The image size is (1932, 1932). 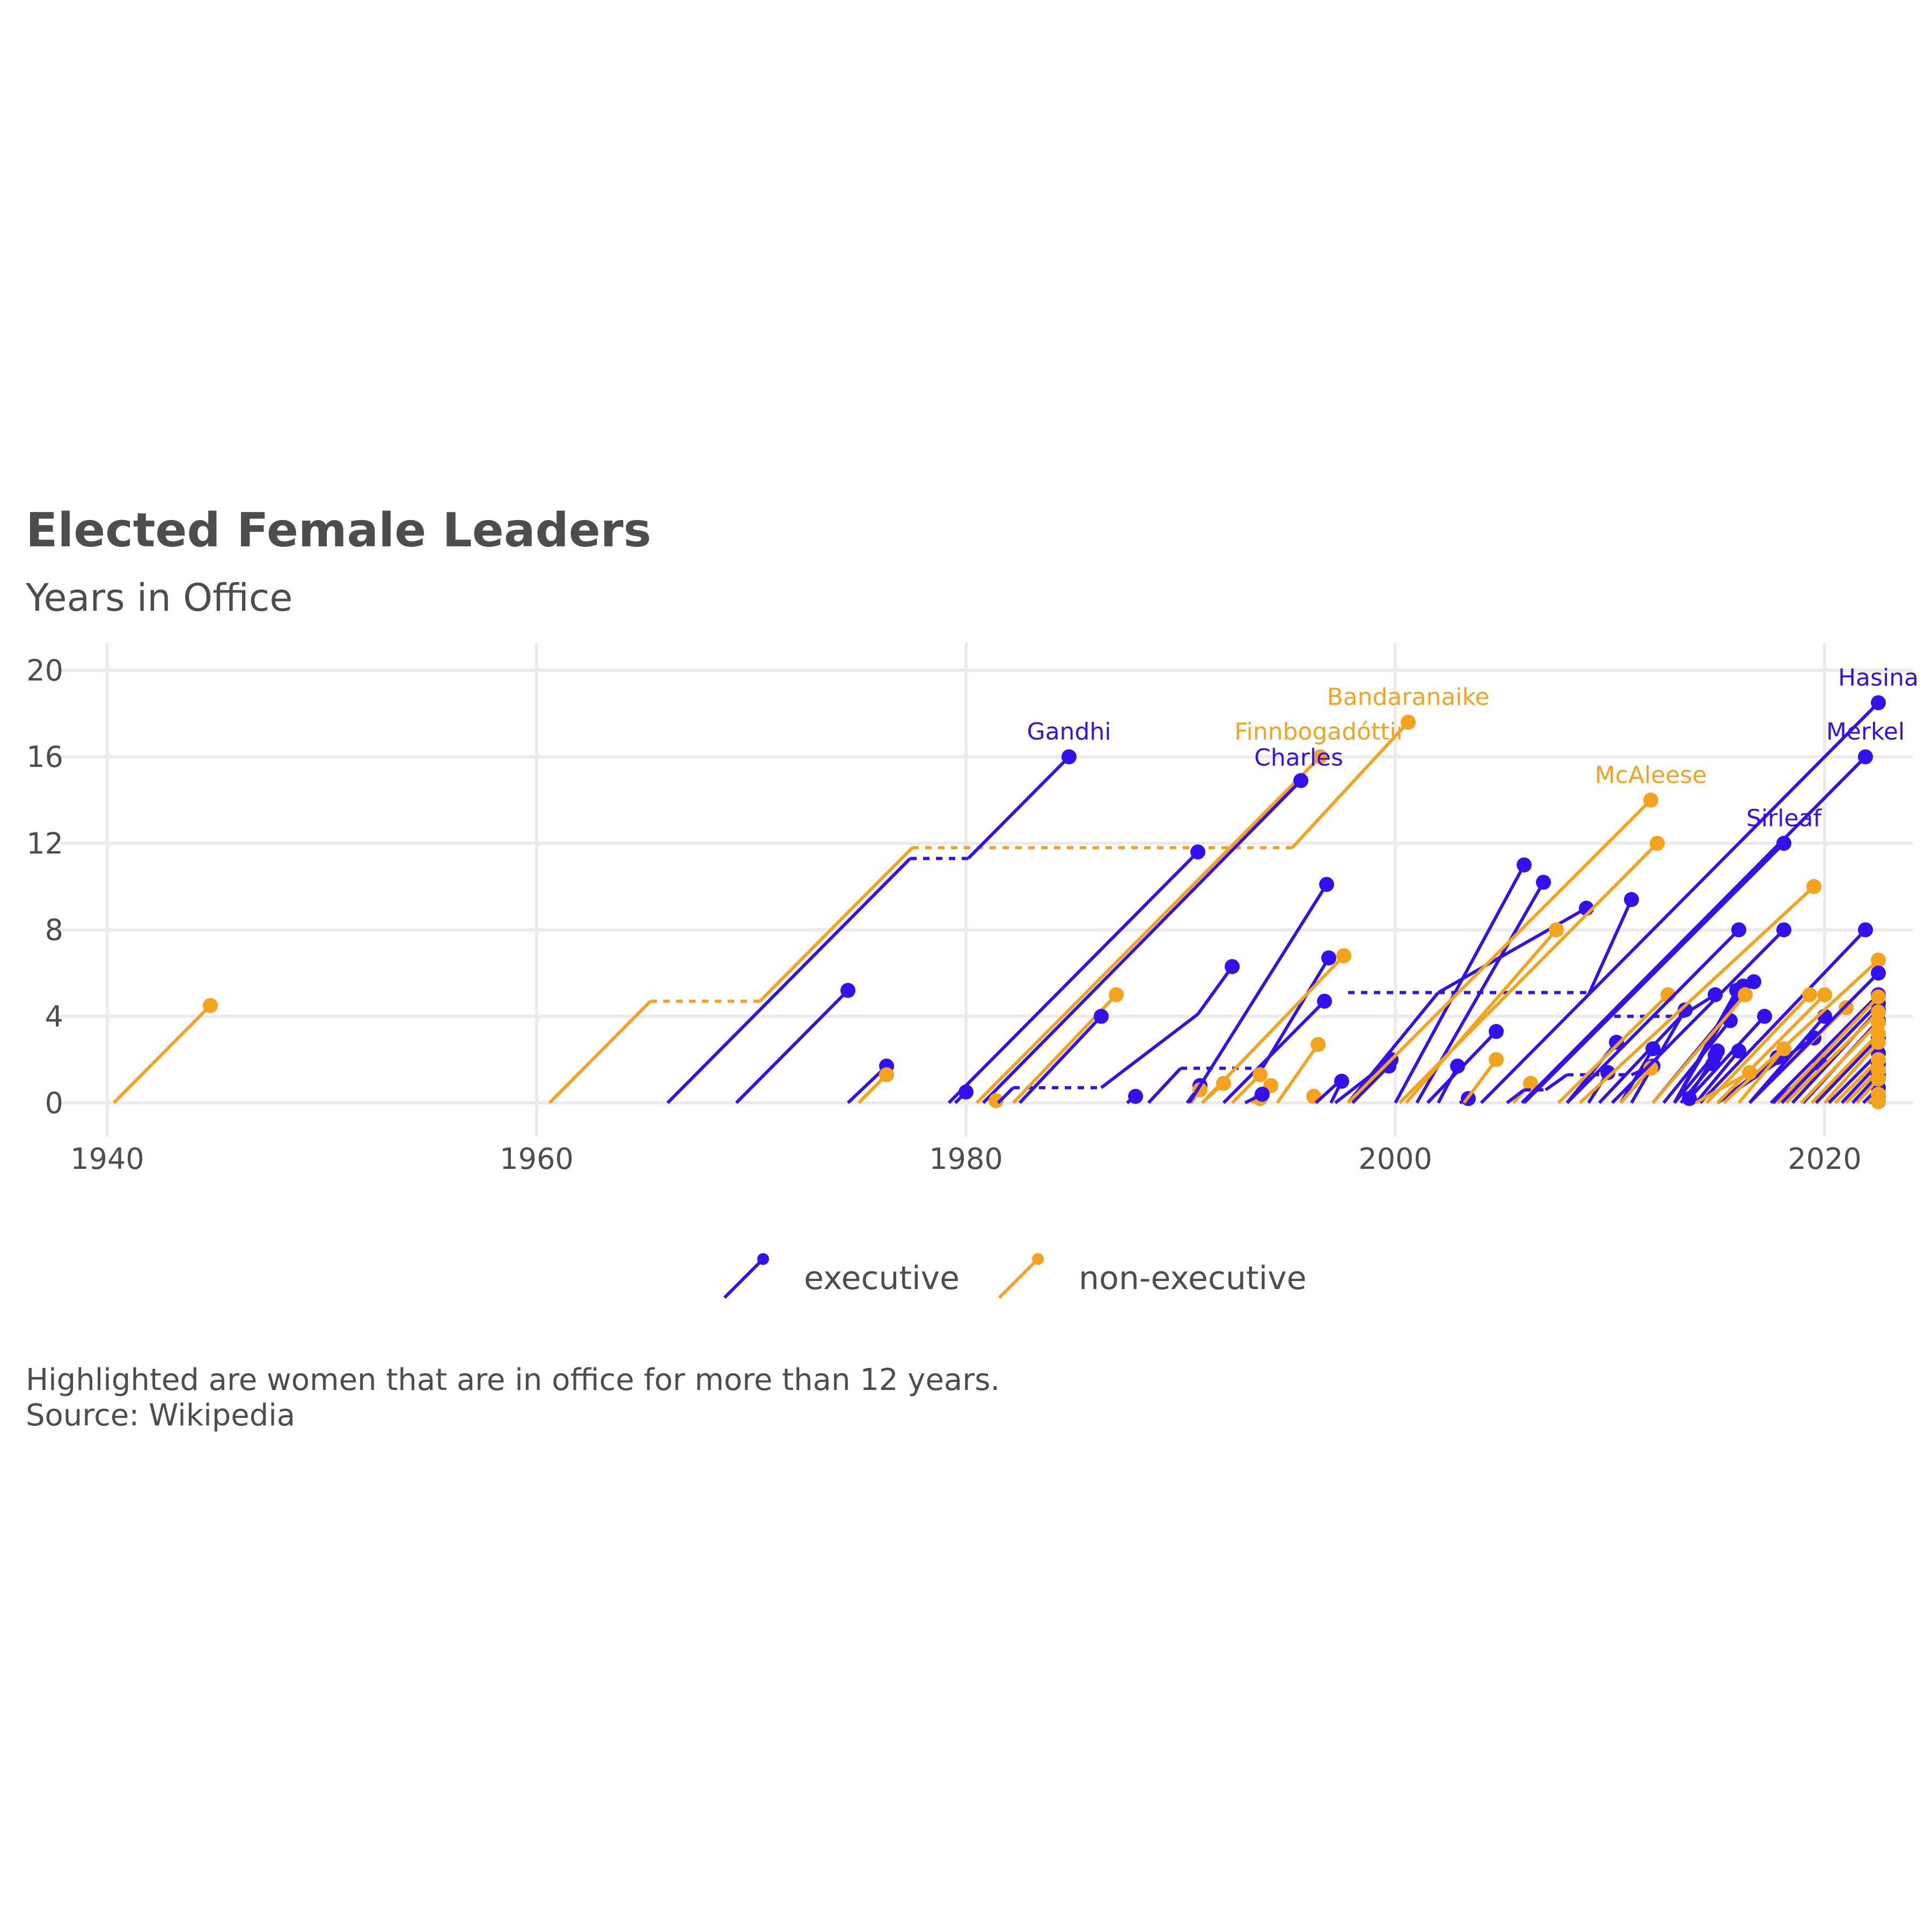 I want to click on series-54-endpoint, so click(x=1813, y=886).